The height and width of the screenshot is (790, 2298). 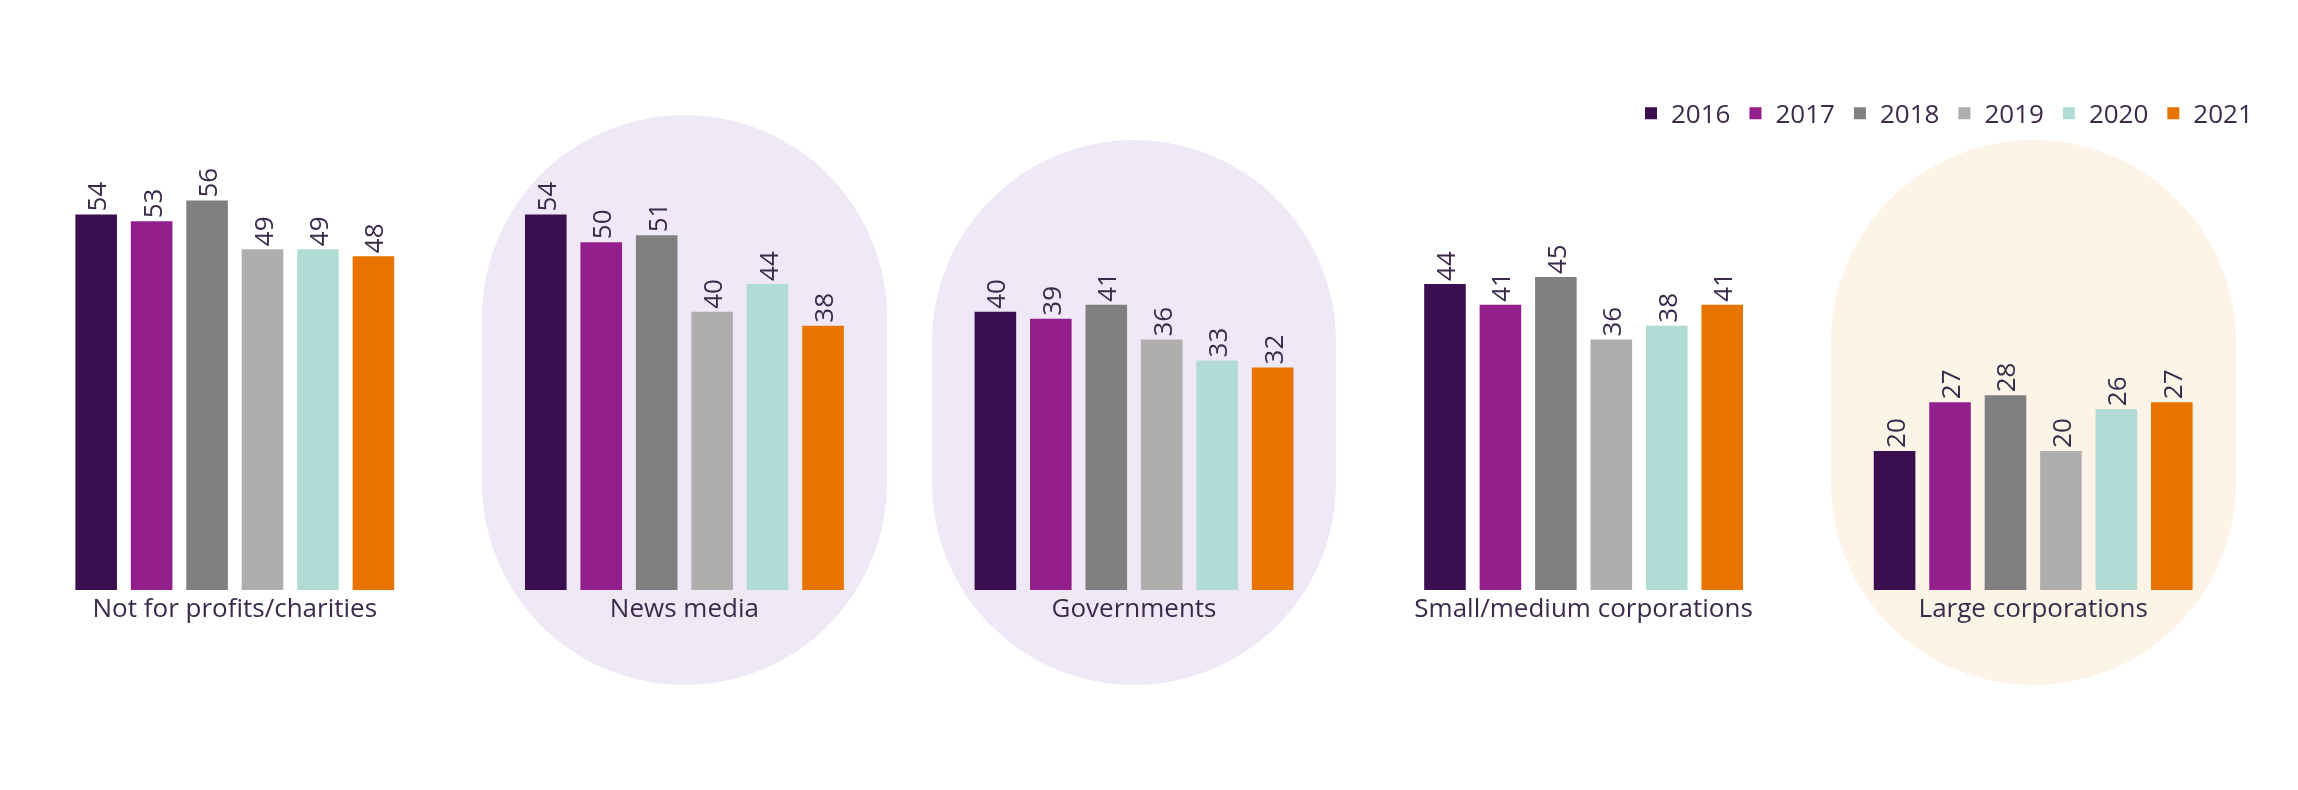 What do you see at coordinates (1805, 113) in the screenshot?
I see `legend-label: 2017` at bounding box center [1805, 113].